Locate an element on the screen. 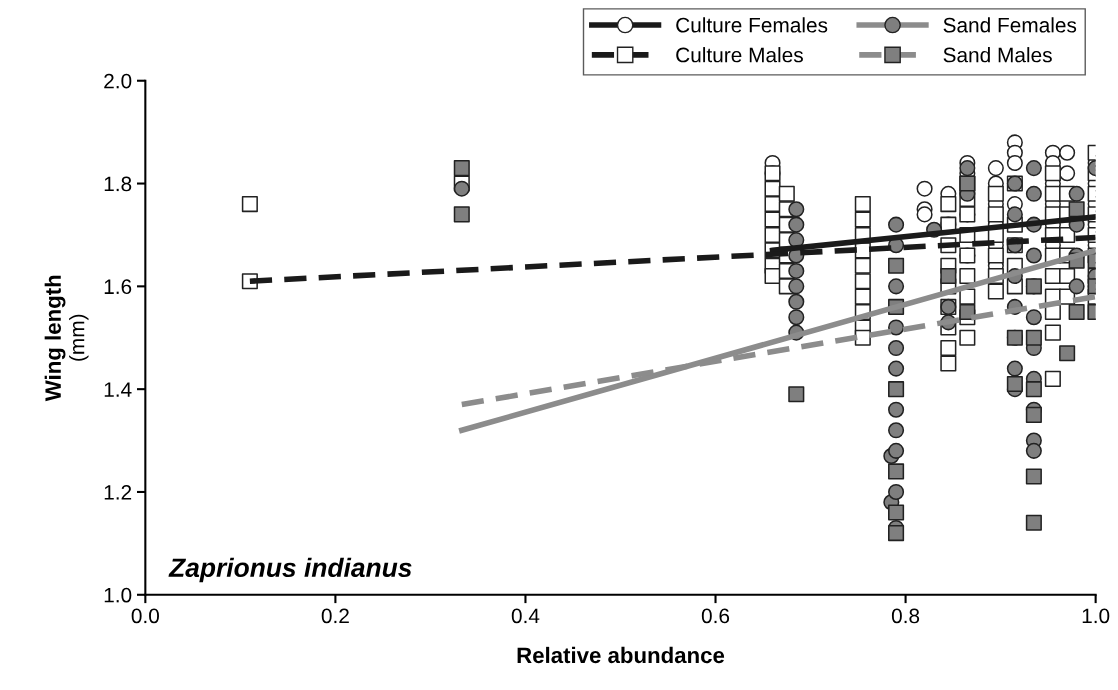  y-tick-label: 1.4 is located at coordinates (118, 389).